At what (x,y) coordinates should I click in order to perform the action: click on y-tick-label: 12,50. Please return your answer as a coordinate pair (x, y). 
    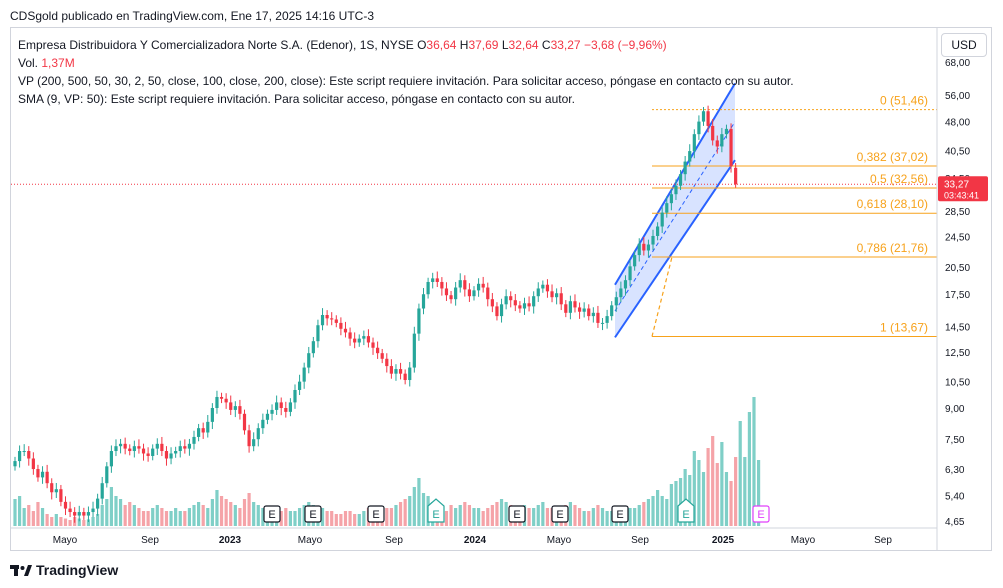
    Looking at the image, I should click on (957, 353).